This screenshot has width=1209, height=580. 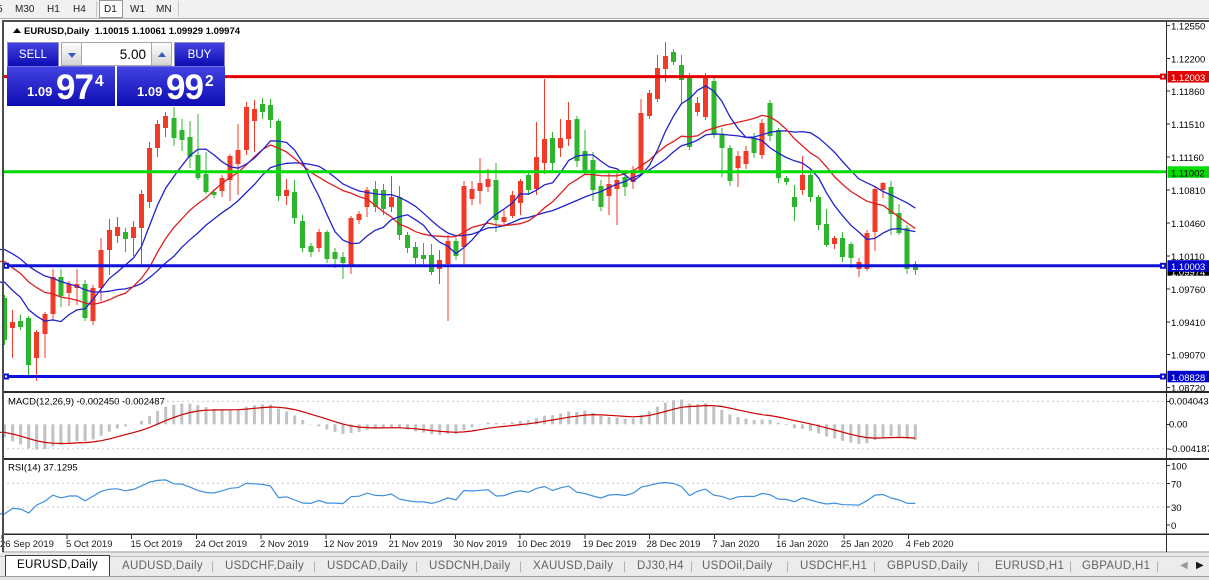 I want to click on svg-text: 16 Jan 2020, so click(x=802, y=544).